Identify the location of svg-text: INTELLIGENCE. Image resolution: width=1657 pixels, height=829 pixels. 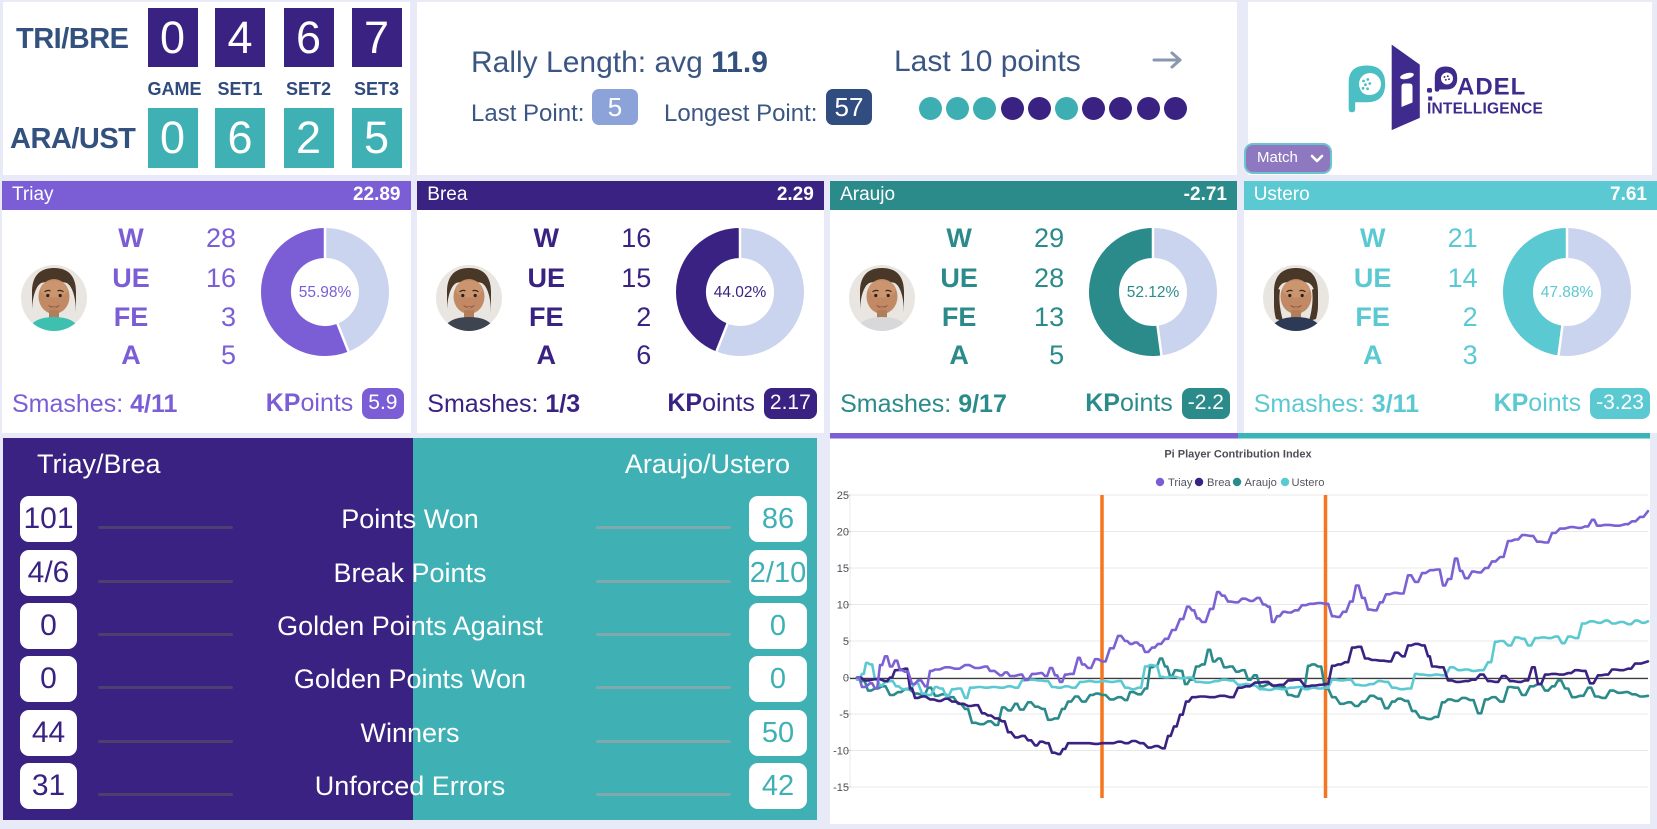
(1485, 109).